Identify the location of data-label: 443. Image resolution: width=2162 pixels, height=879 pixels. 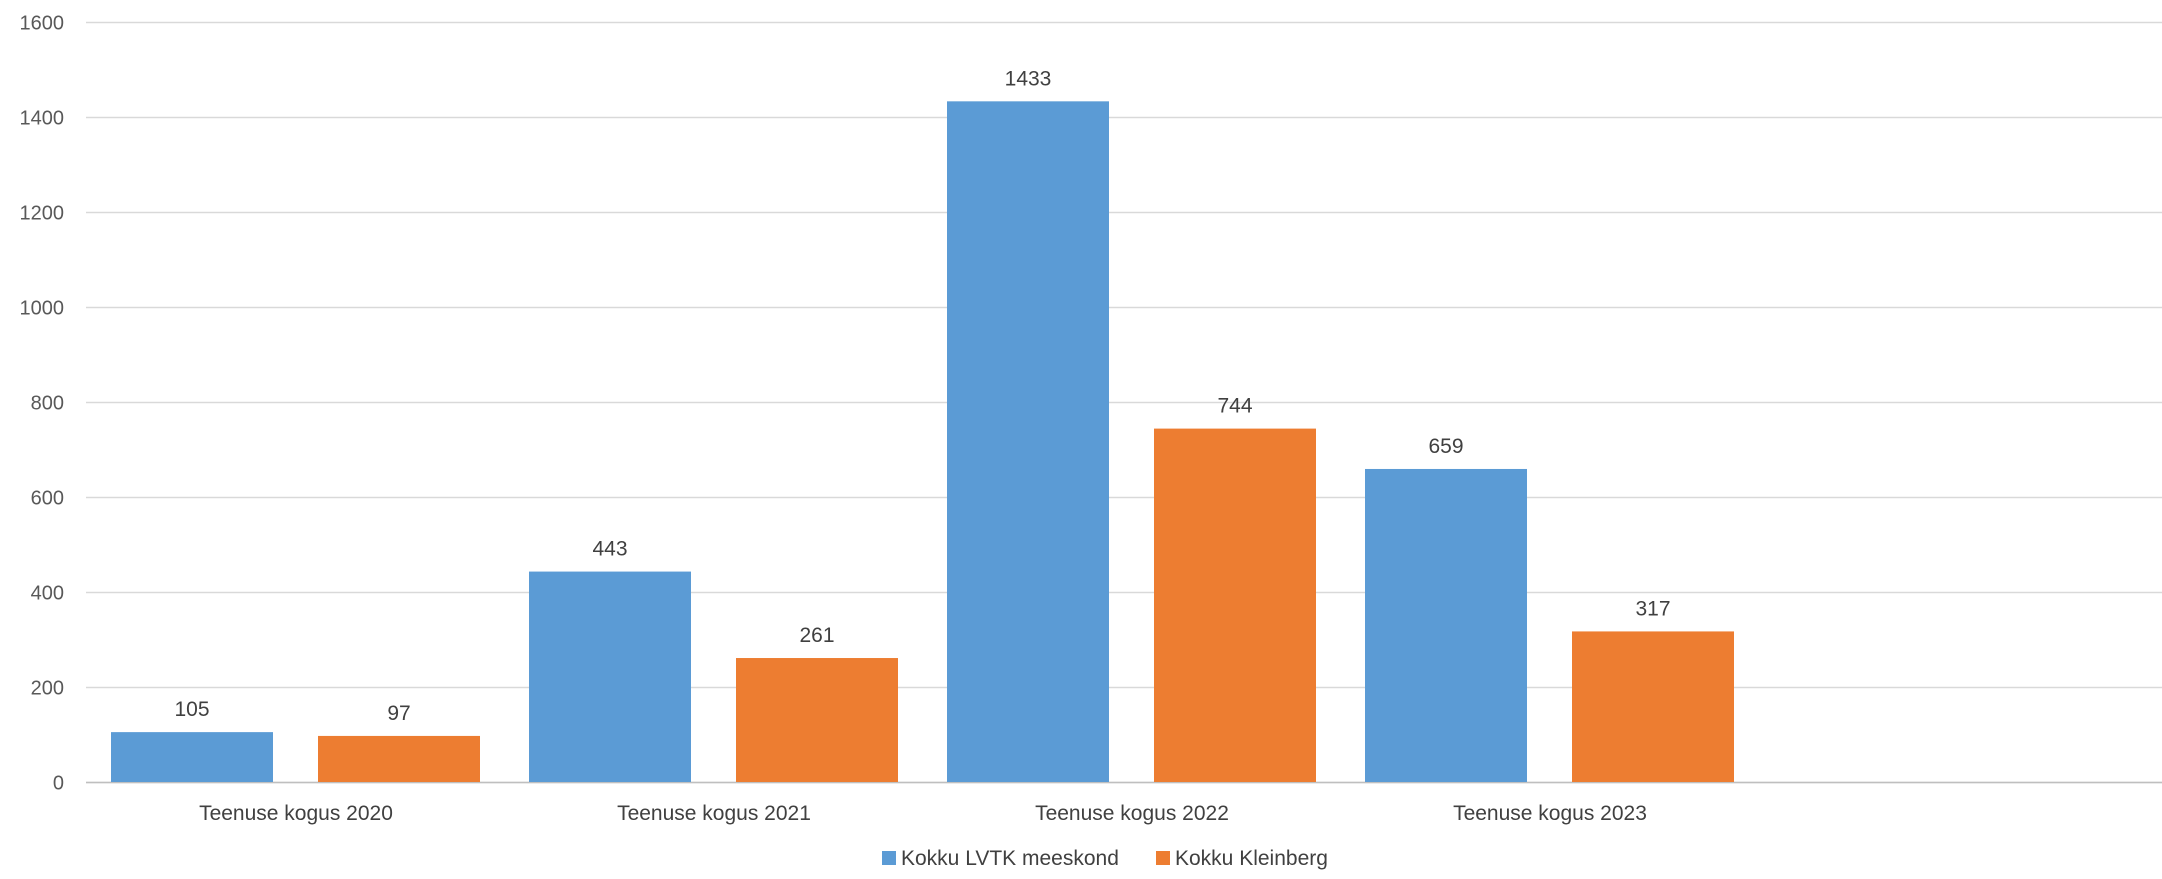
(609, 549).